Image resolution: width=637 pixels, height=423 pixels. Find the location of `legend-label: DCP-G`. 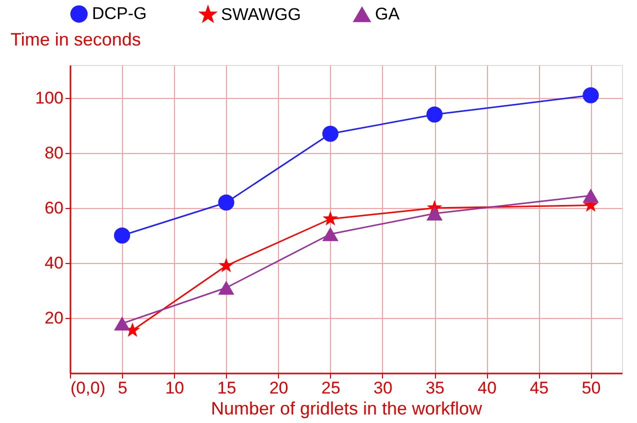

legend-label: DCP-G is located at coordinates (119, 14).